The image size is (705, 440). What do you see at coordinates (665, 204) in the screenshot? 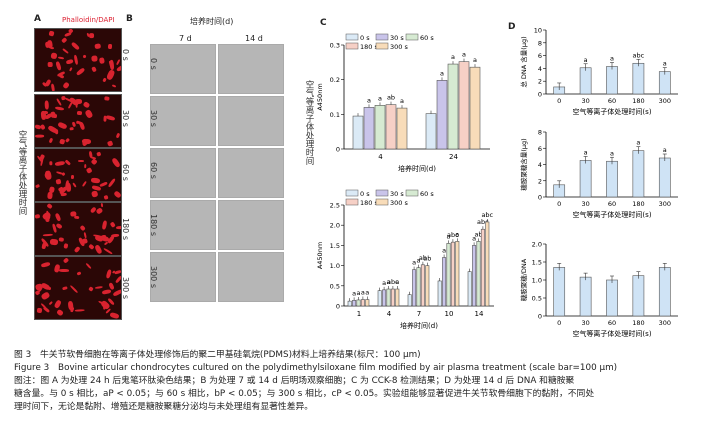
I see `x-tick-label: 300` at bounding box center [665, 204].